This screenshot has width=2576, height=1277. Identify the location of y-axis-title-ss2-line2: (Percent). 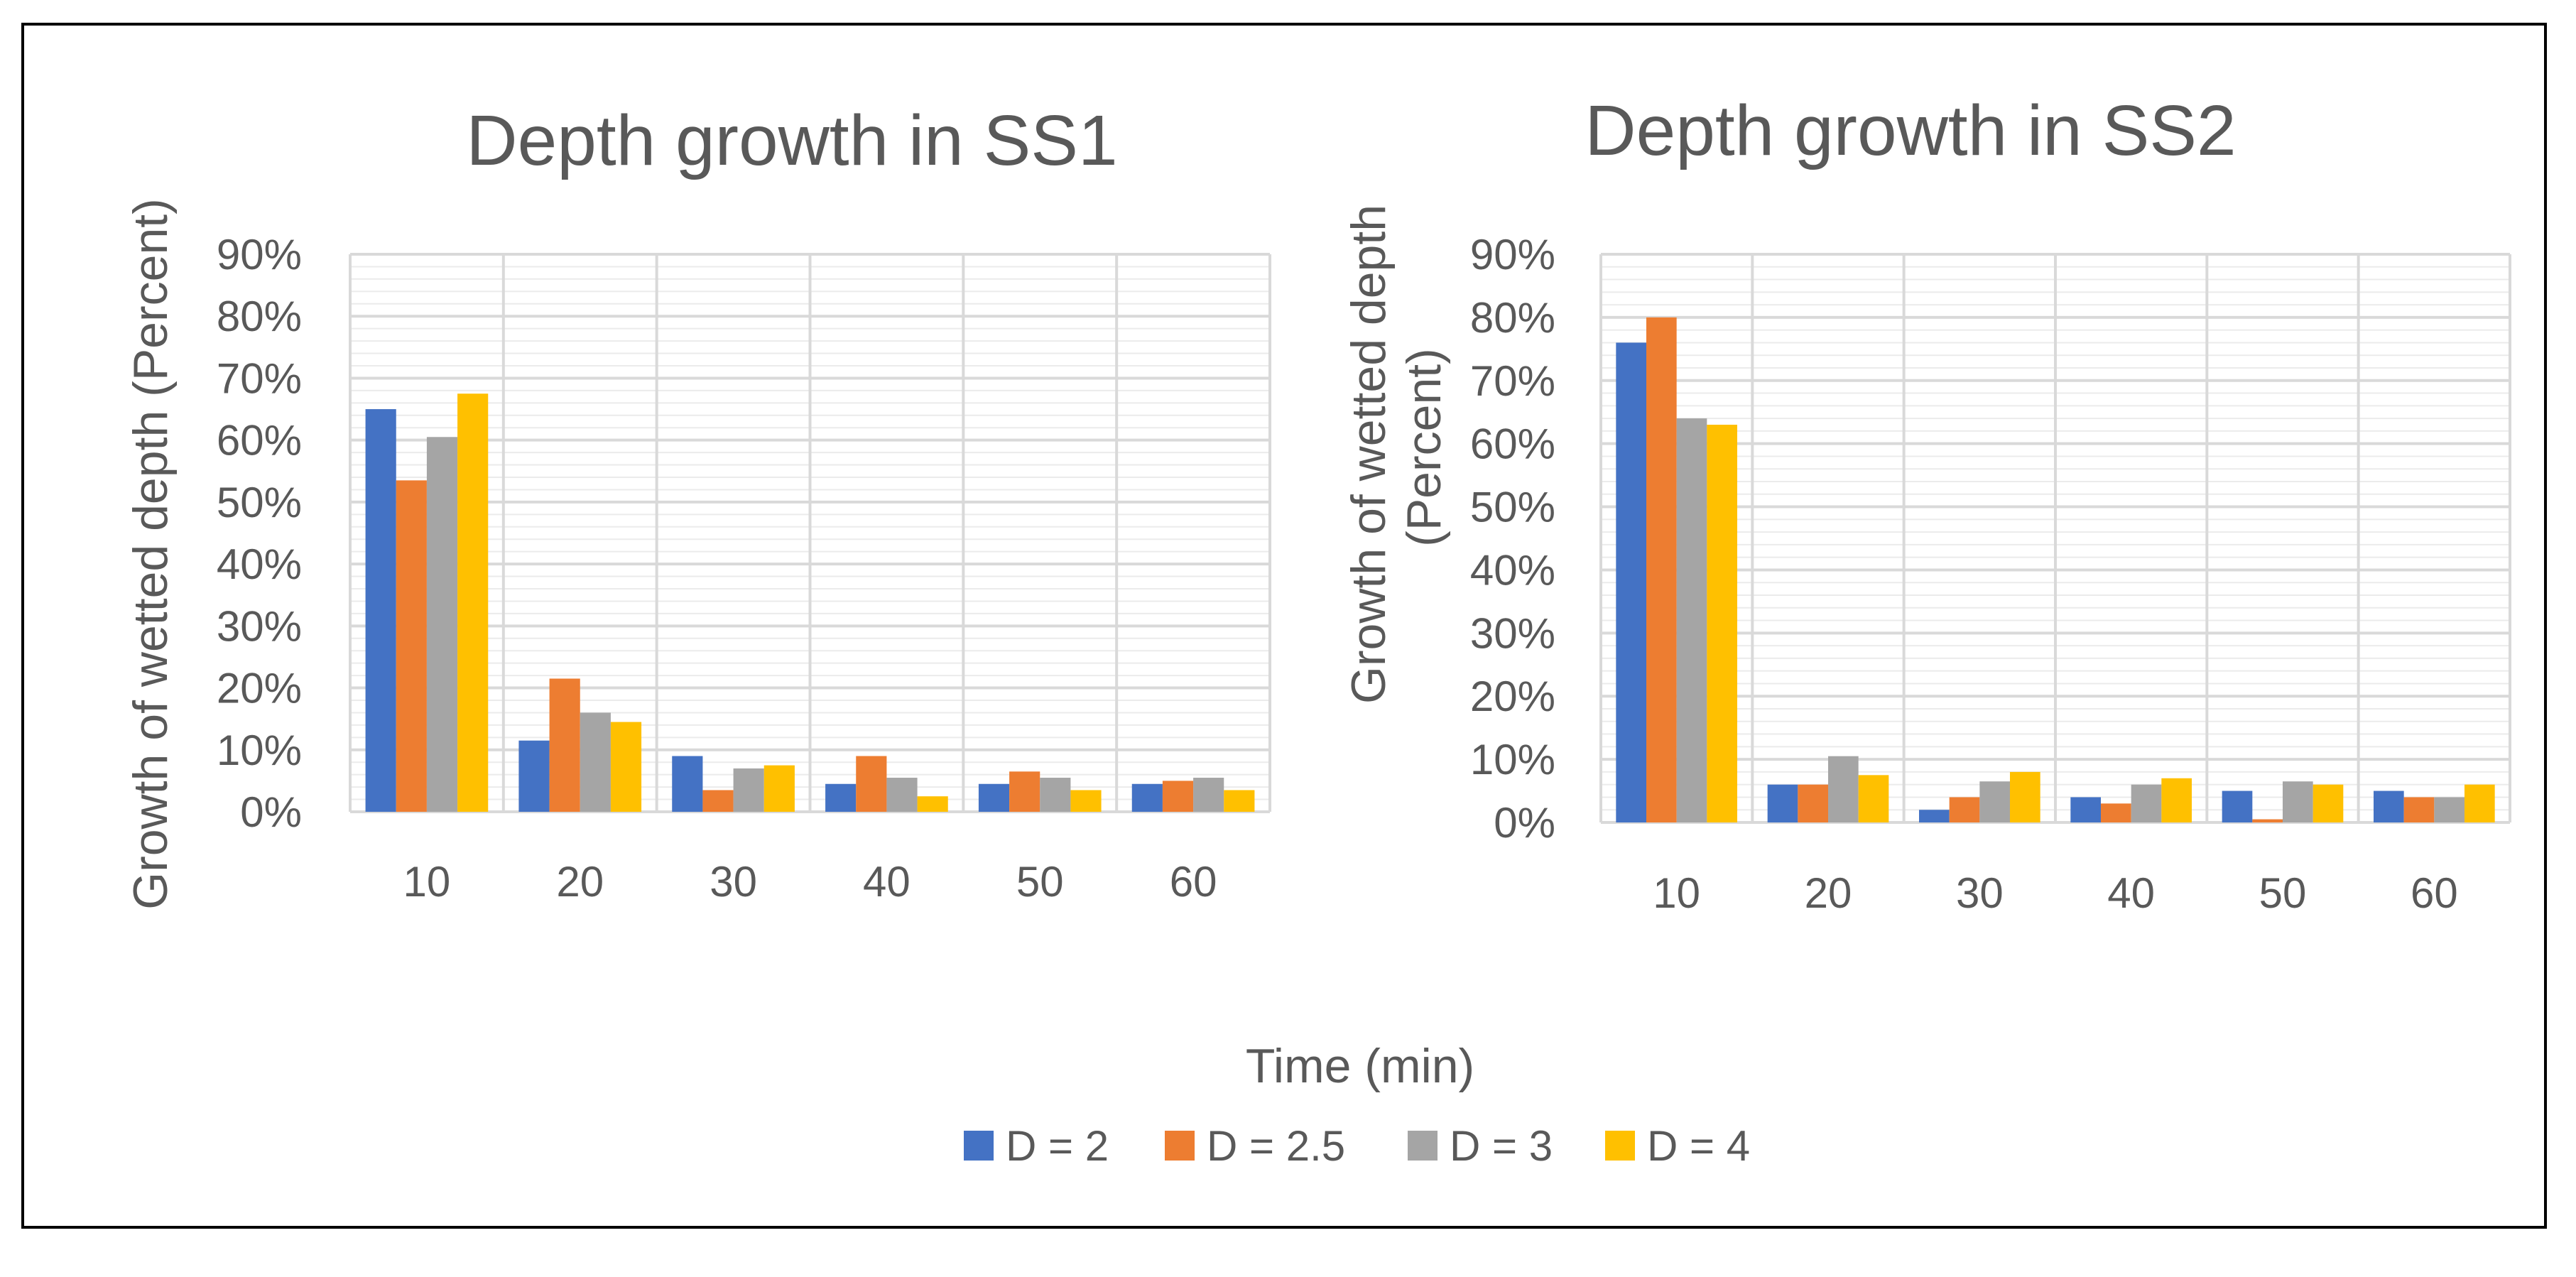
(1424, 447).